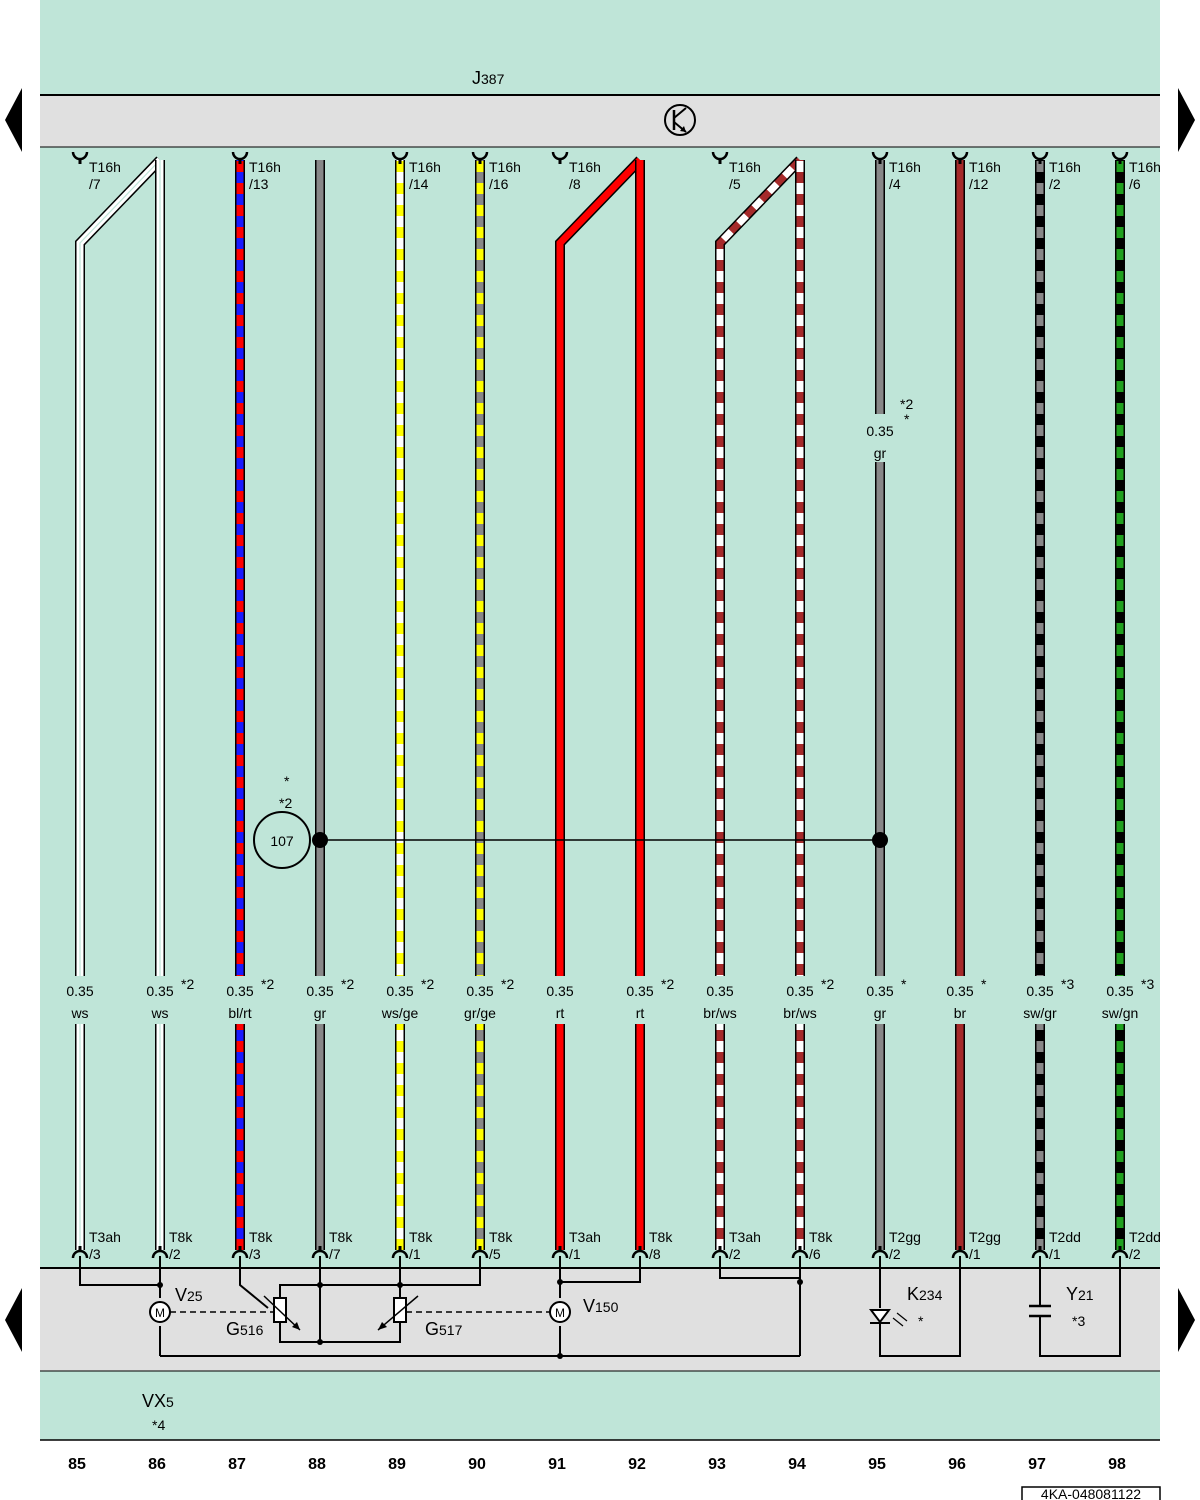  Describe the element at coordinates (444, 1329) in the screenshot. I see `component-label-g517: G517` at that location.